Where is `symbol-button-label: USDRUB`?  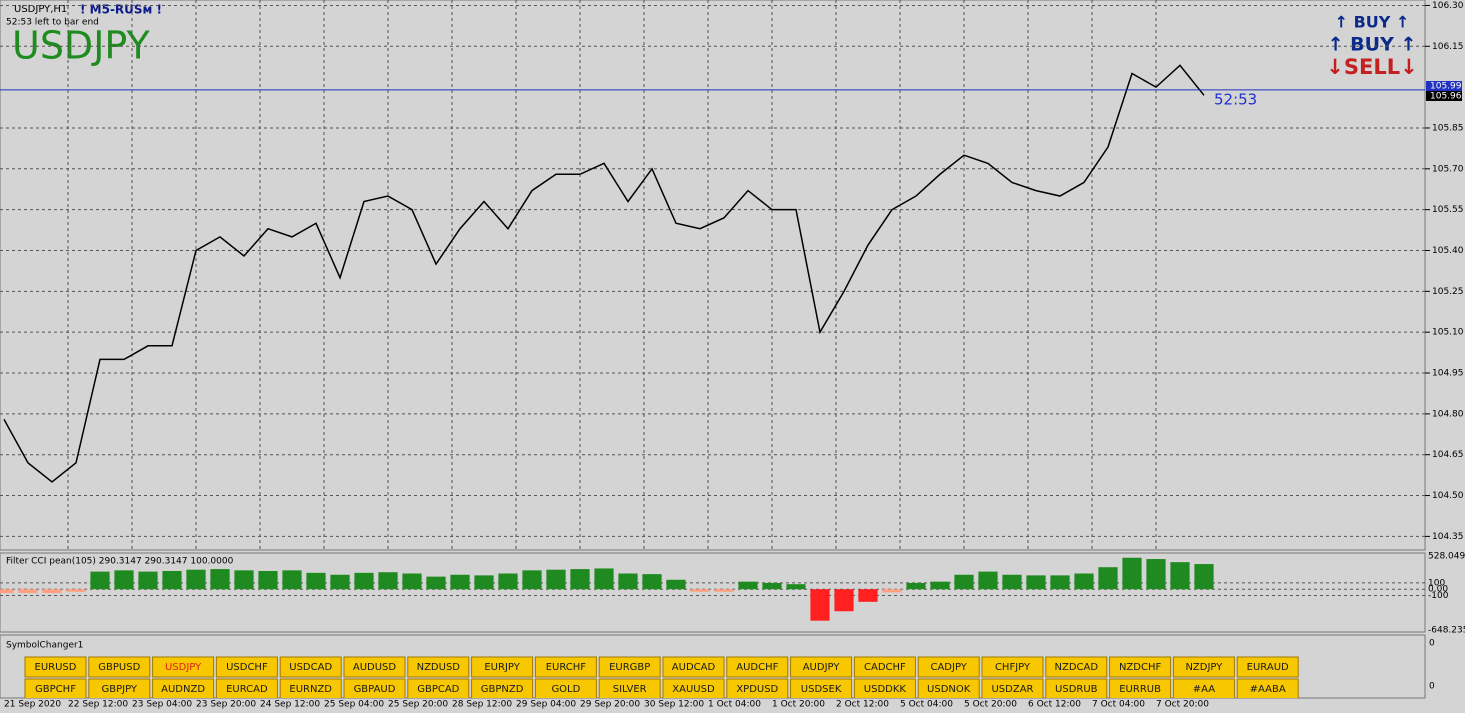
symbol-button-label: USDRUB is located at coordinates (1076, 689).